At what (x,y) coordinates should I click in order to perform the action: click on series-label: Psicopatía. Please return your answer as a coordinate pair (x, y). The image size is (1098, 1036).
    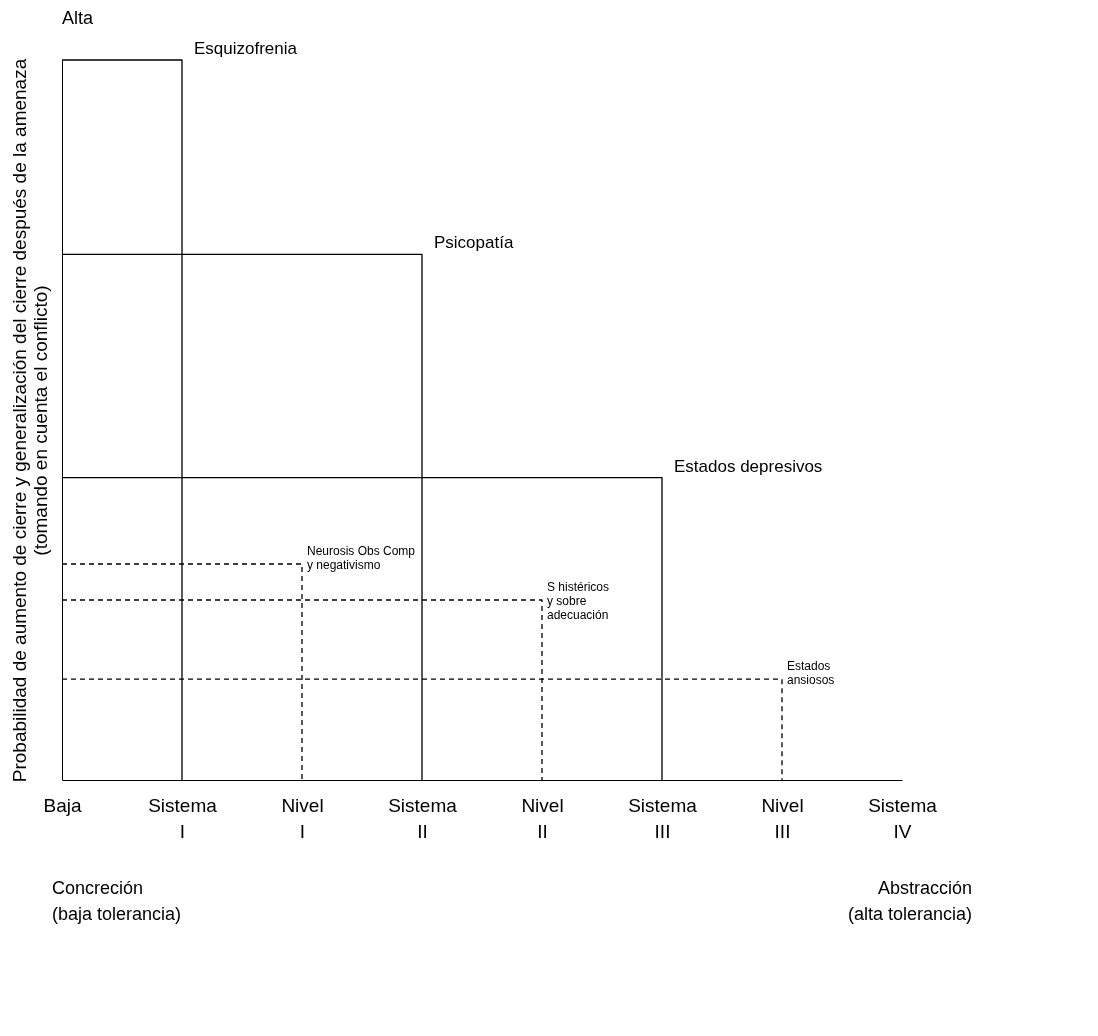
    Looking at the image, I should click on (474, 243).